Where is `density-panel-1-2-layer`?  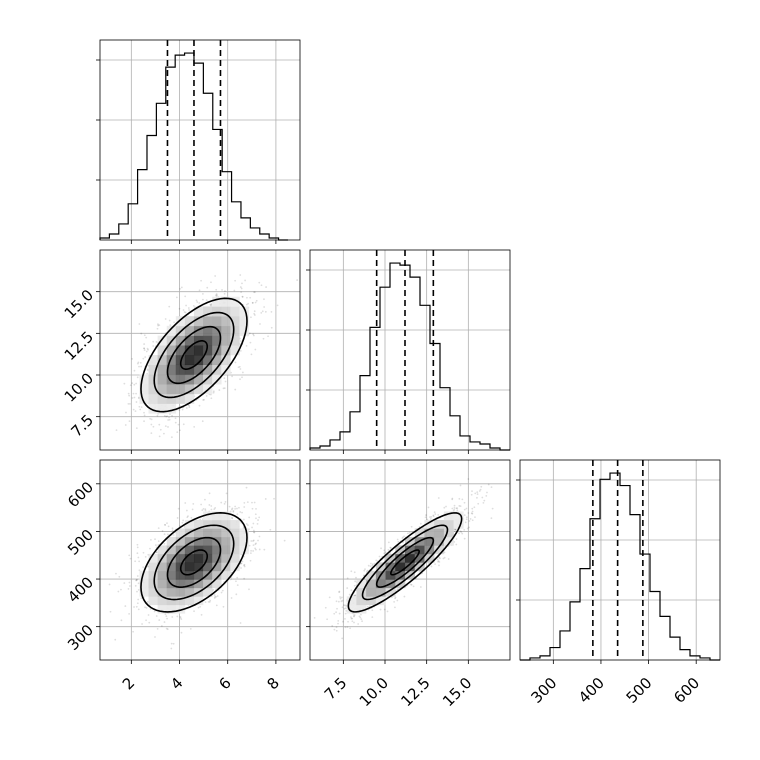 density-panel-1-2-layer is located at coordinates (403, 559).